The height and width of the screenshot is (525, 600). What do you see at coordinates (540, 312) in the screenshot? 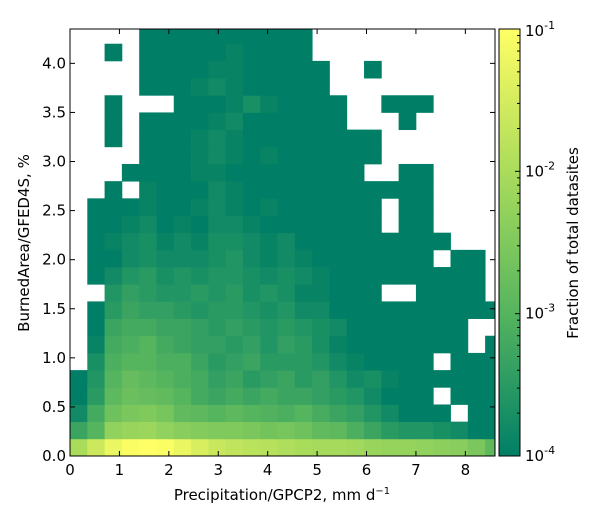
I see `colorbar-tick-label: 10-3` at bounding box center [540, 312].